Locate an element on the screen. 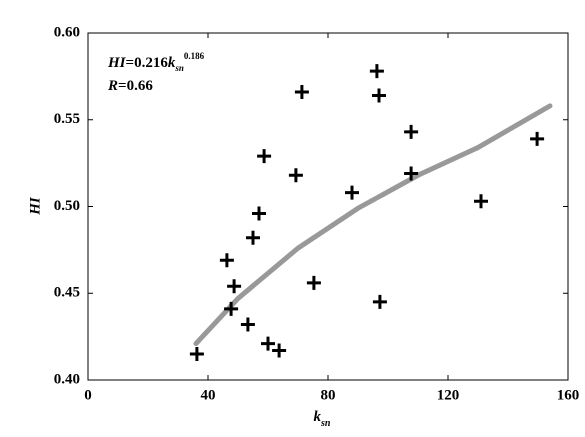 The width and height of the screenshot is (585, 437). y-tick-label: 0.45 is located at coordinates (67, 293).